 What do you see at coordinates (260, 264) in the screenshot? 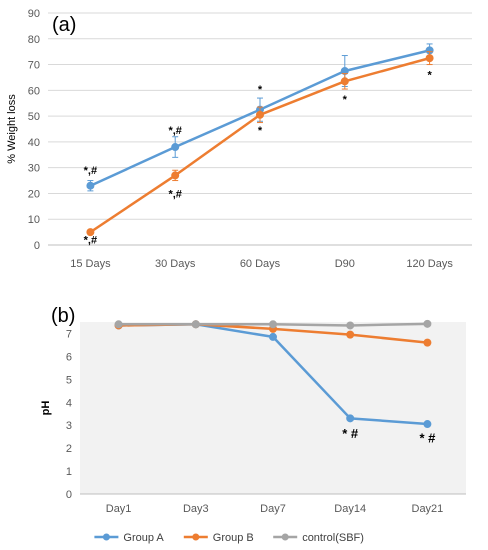
I see `x-tick-label: 60 Days` at bounding box center [260, 264].